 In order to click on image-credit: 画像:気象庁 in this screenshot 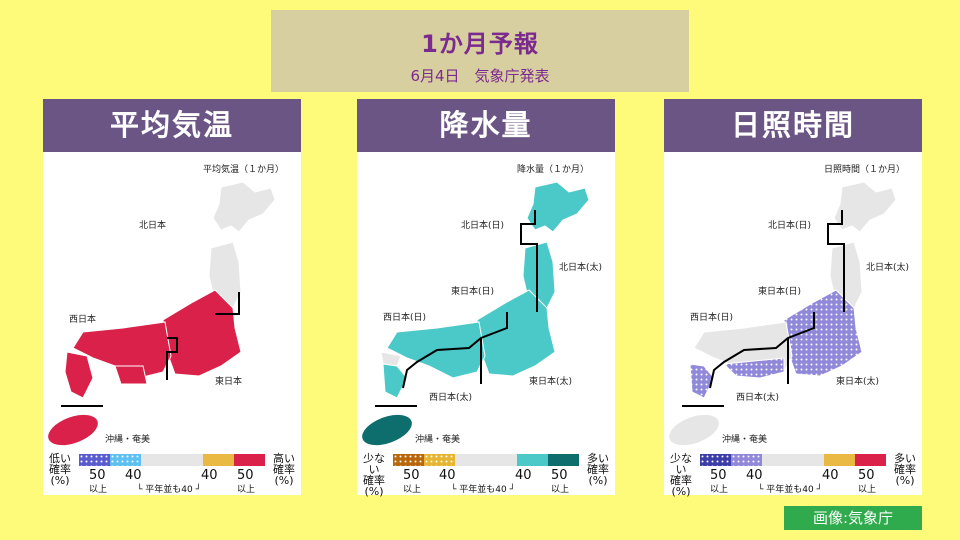, I will do `click(853, 518)`.